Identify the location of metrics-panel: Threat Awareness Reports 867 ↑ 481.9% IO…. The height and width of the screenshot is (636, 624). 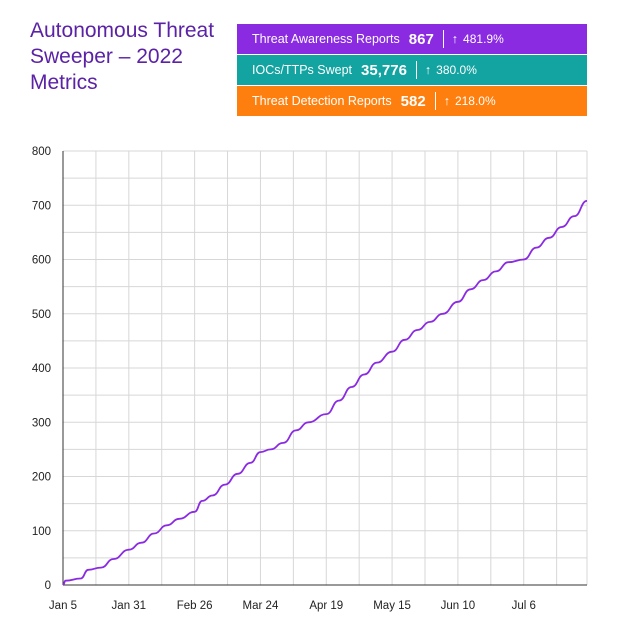
(412, 70).